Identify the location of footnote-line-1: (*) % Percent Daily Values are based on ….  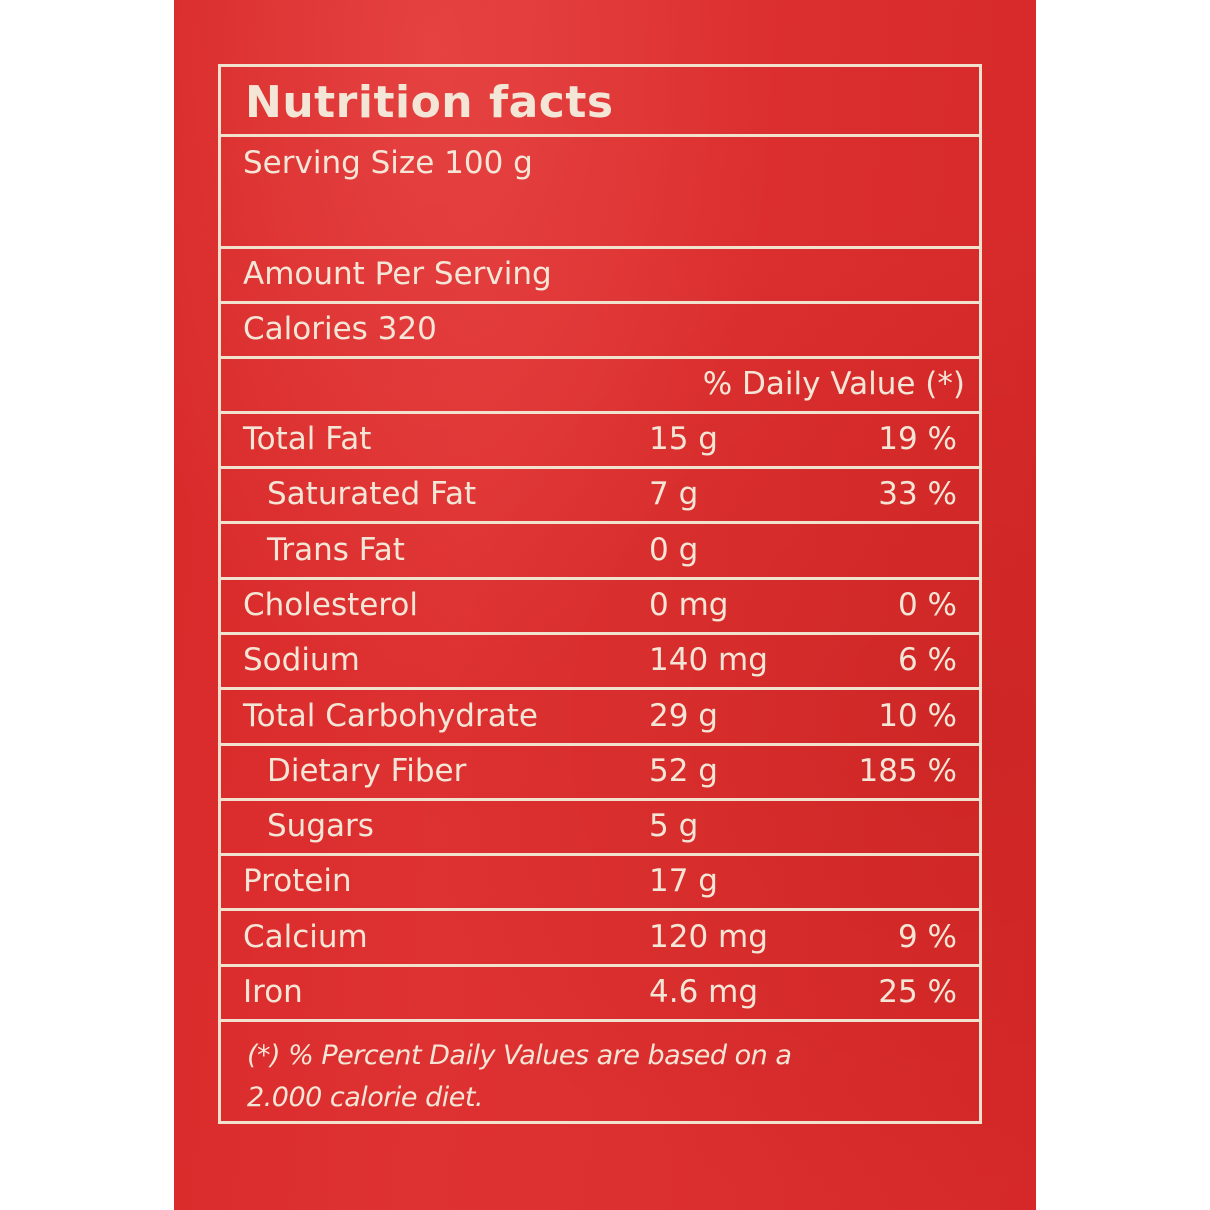
(519, 1055).